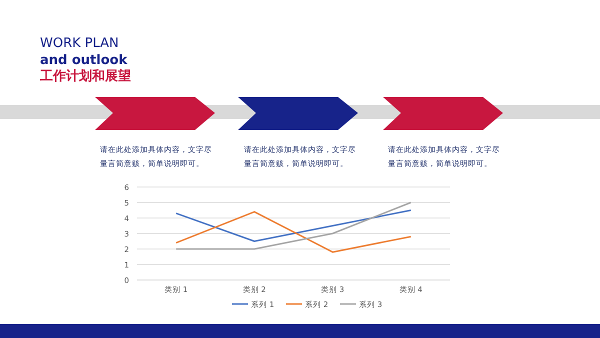 This screenshot has height=338, width=600. I want to click on text: WORK PLAN, so click(79, 43).